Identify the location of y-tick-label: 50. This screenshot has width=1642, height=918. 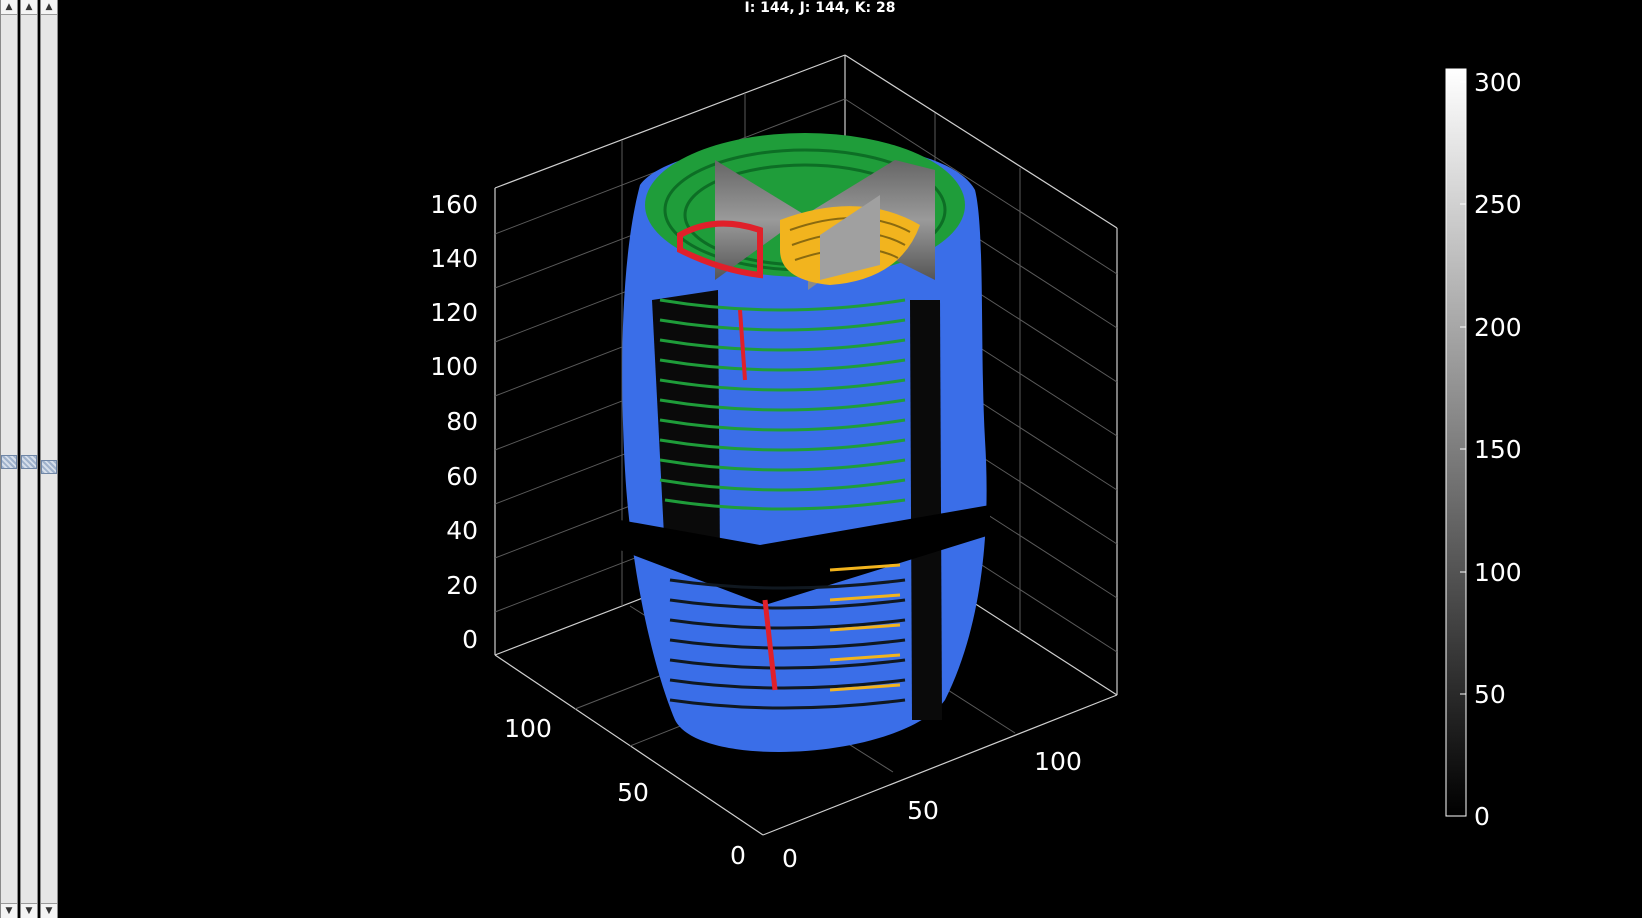
(633, 792).